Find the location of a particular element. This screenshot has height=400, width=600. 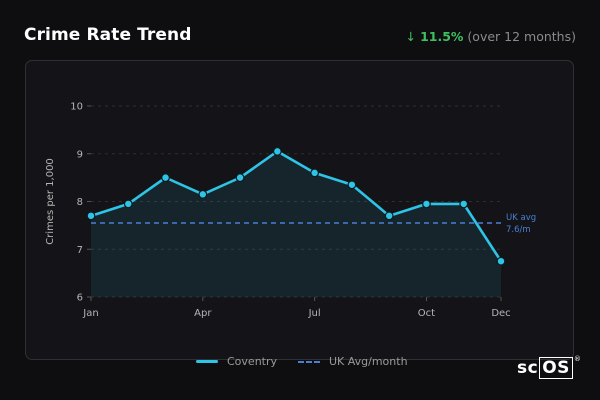

legend-item-coventry: Coventry is located at coordinates (236, 361).